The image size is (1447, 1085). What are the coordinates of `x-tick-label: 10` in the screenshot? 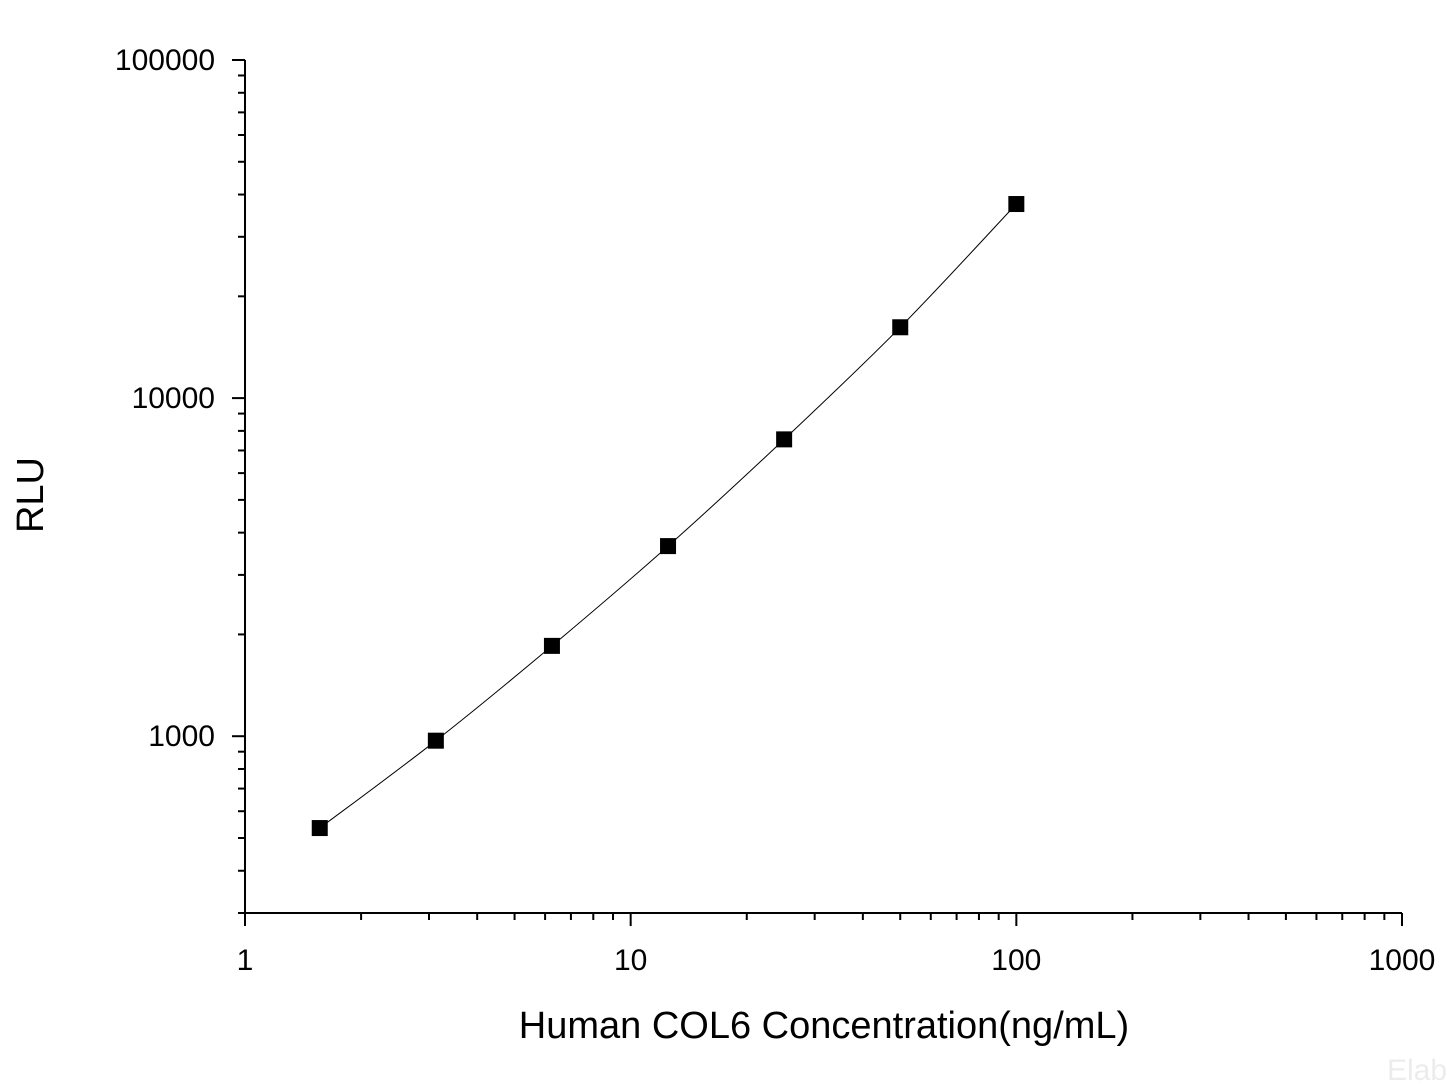 It's located at (630, 960).